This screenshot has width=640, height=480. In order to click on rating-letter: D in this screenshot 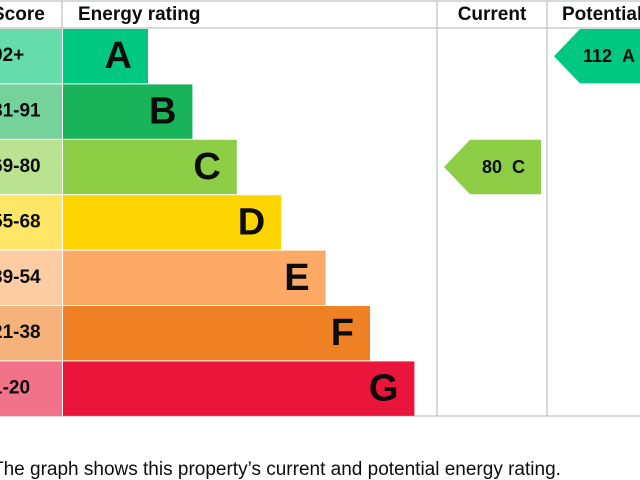, I will do `click(251, 222)`.